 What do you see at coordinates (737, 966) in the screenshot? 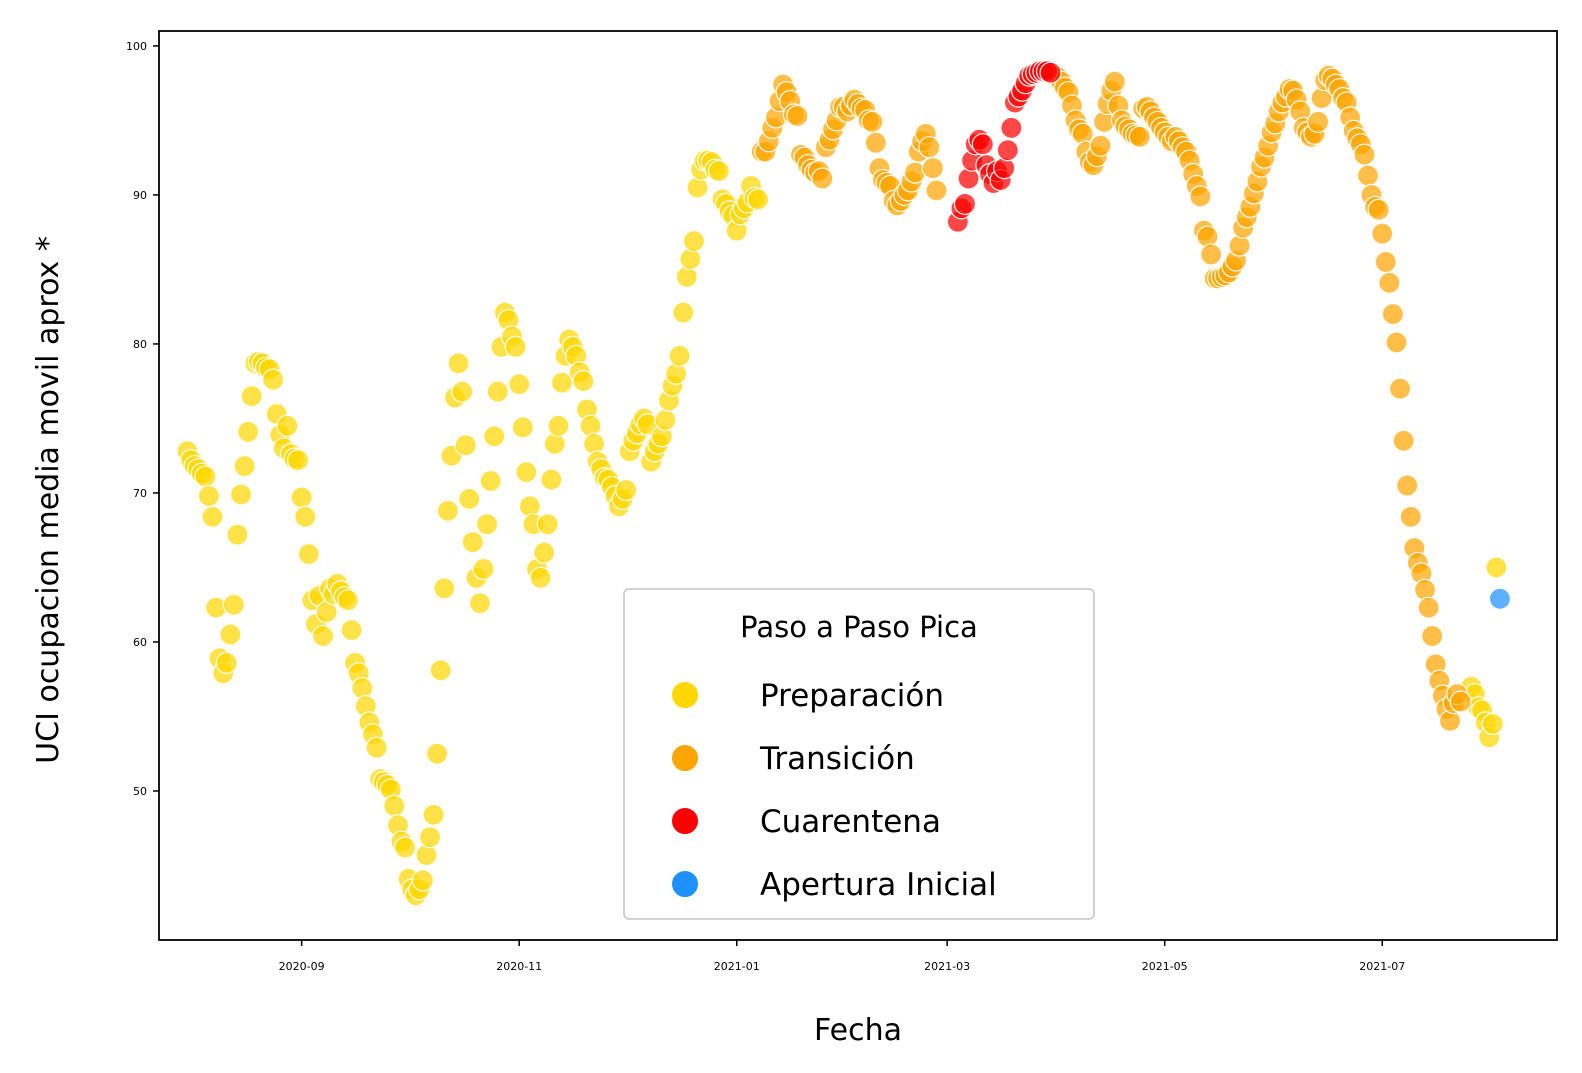
I see `x-tick-label: 2021-01` at bounding box center [737, 966].